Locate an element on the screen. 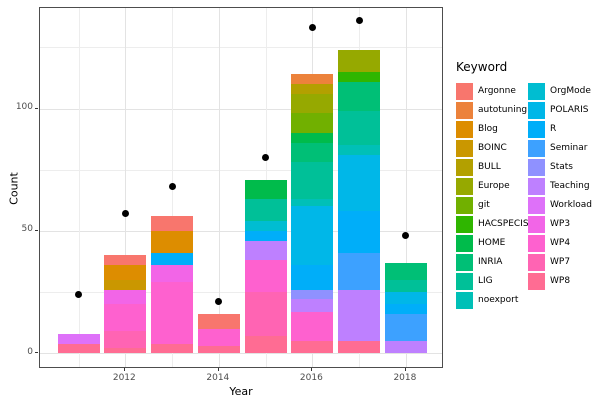  legend-key-label: Argonne is located at coordinates (497, 91).